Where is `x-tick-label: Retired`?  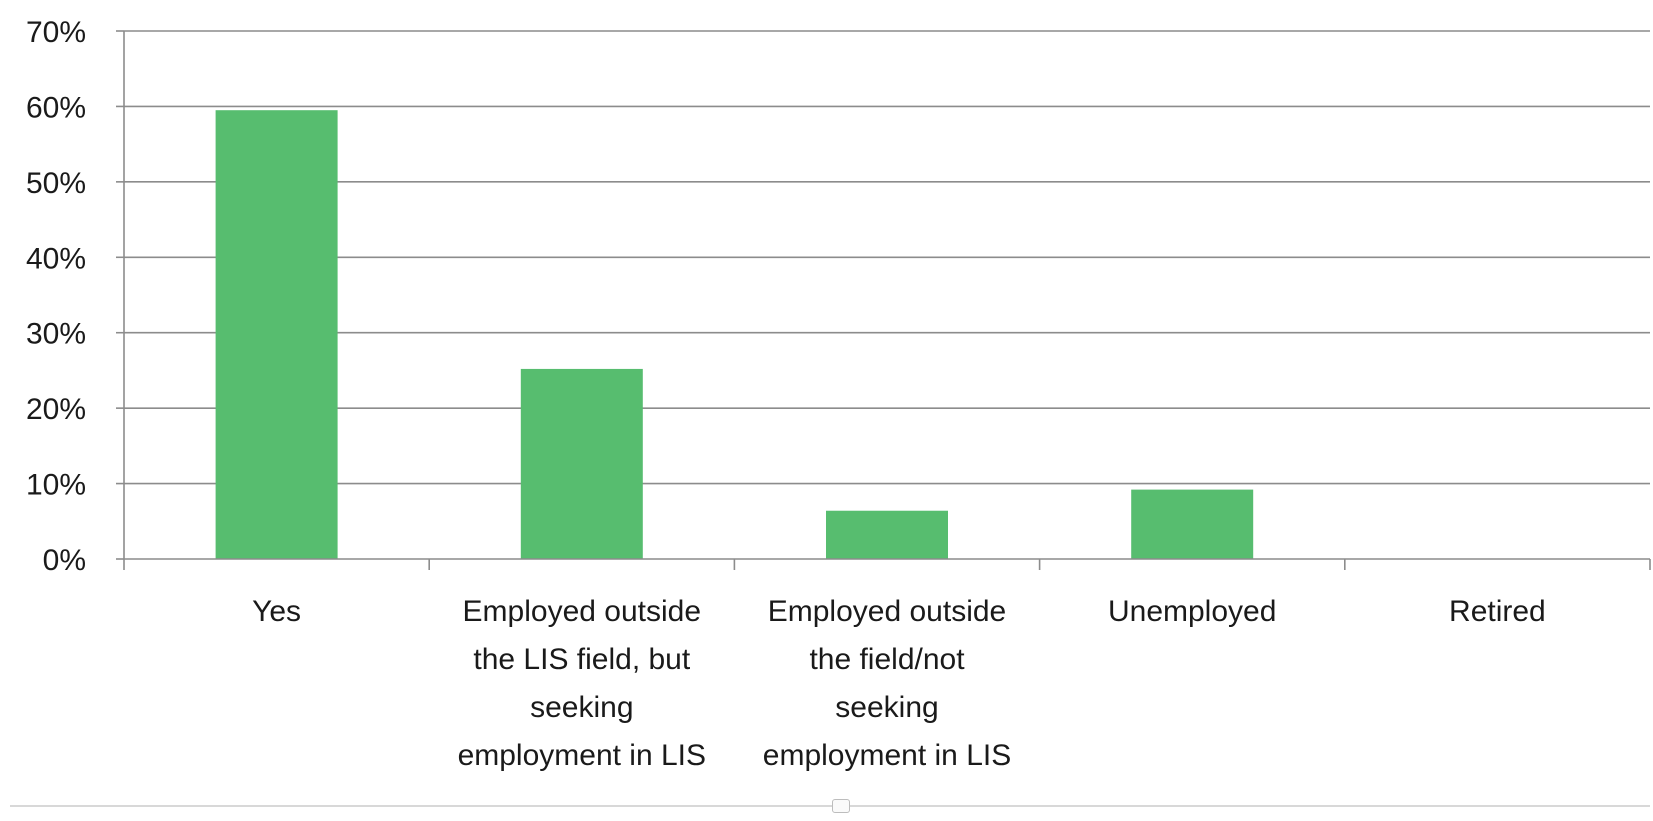
x-tick-label: Retired is located at coordinates (1497, 611).